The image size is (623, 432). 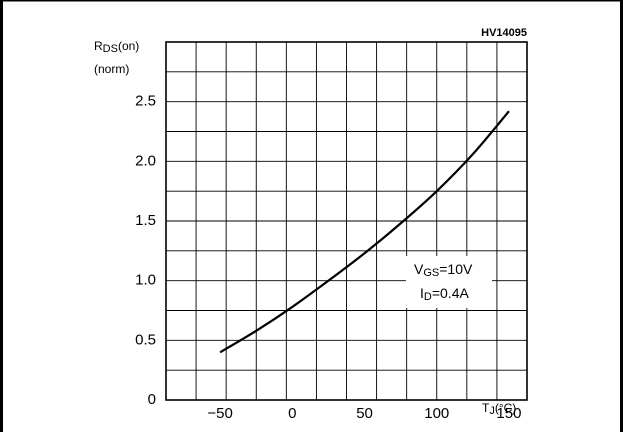 I want to click on annotation-vgs: VGS=10V, so click(x=443, y=270).